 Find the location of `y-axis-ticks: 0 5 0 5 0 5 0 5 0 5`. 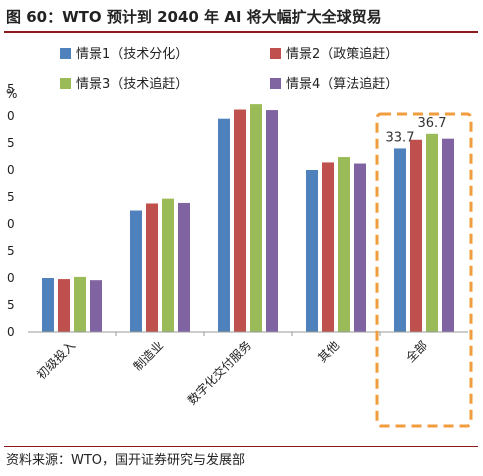

y-axis-ticks: 0 5 0 5 0 5 0 5 0 5 is located at coordinates (11, 210).